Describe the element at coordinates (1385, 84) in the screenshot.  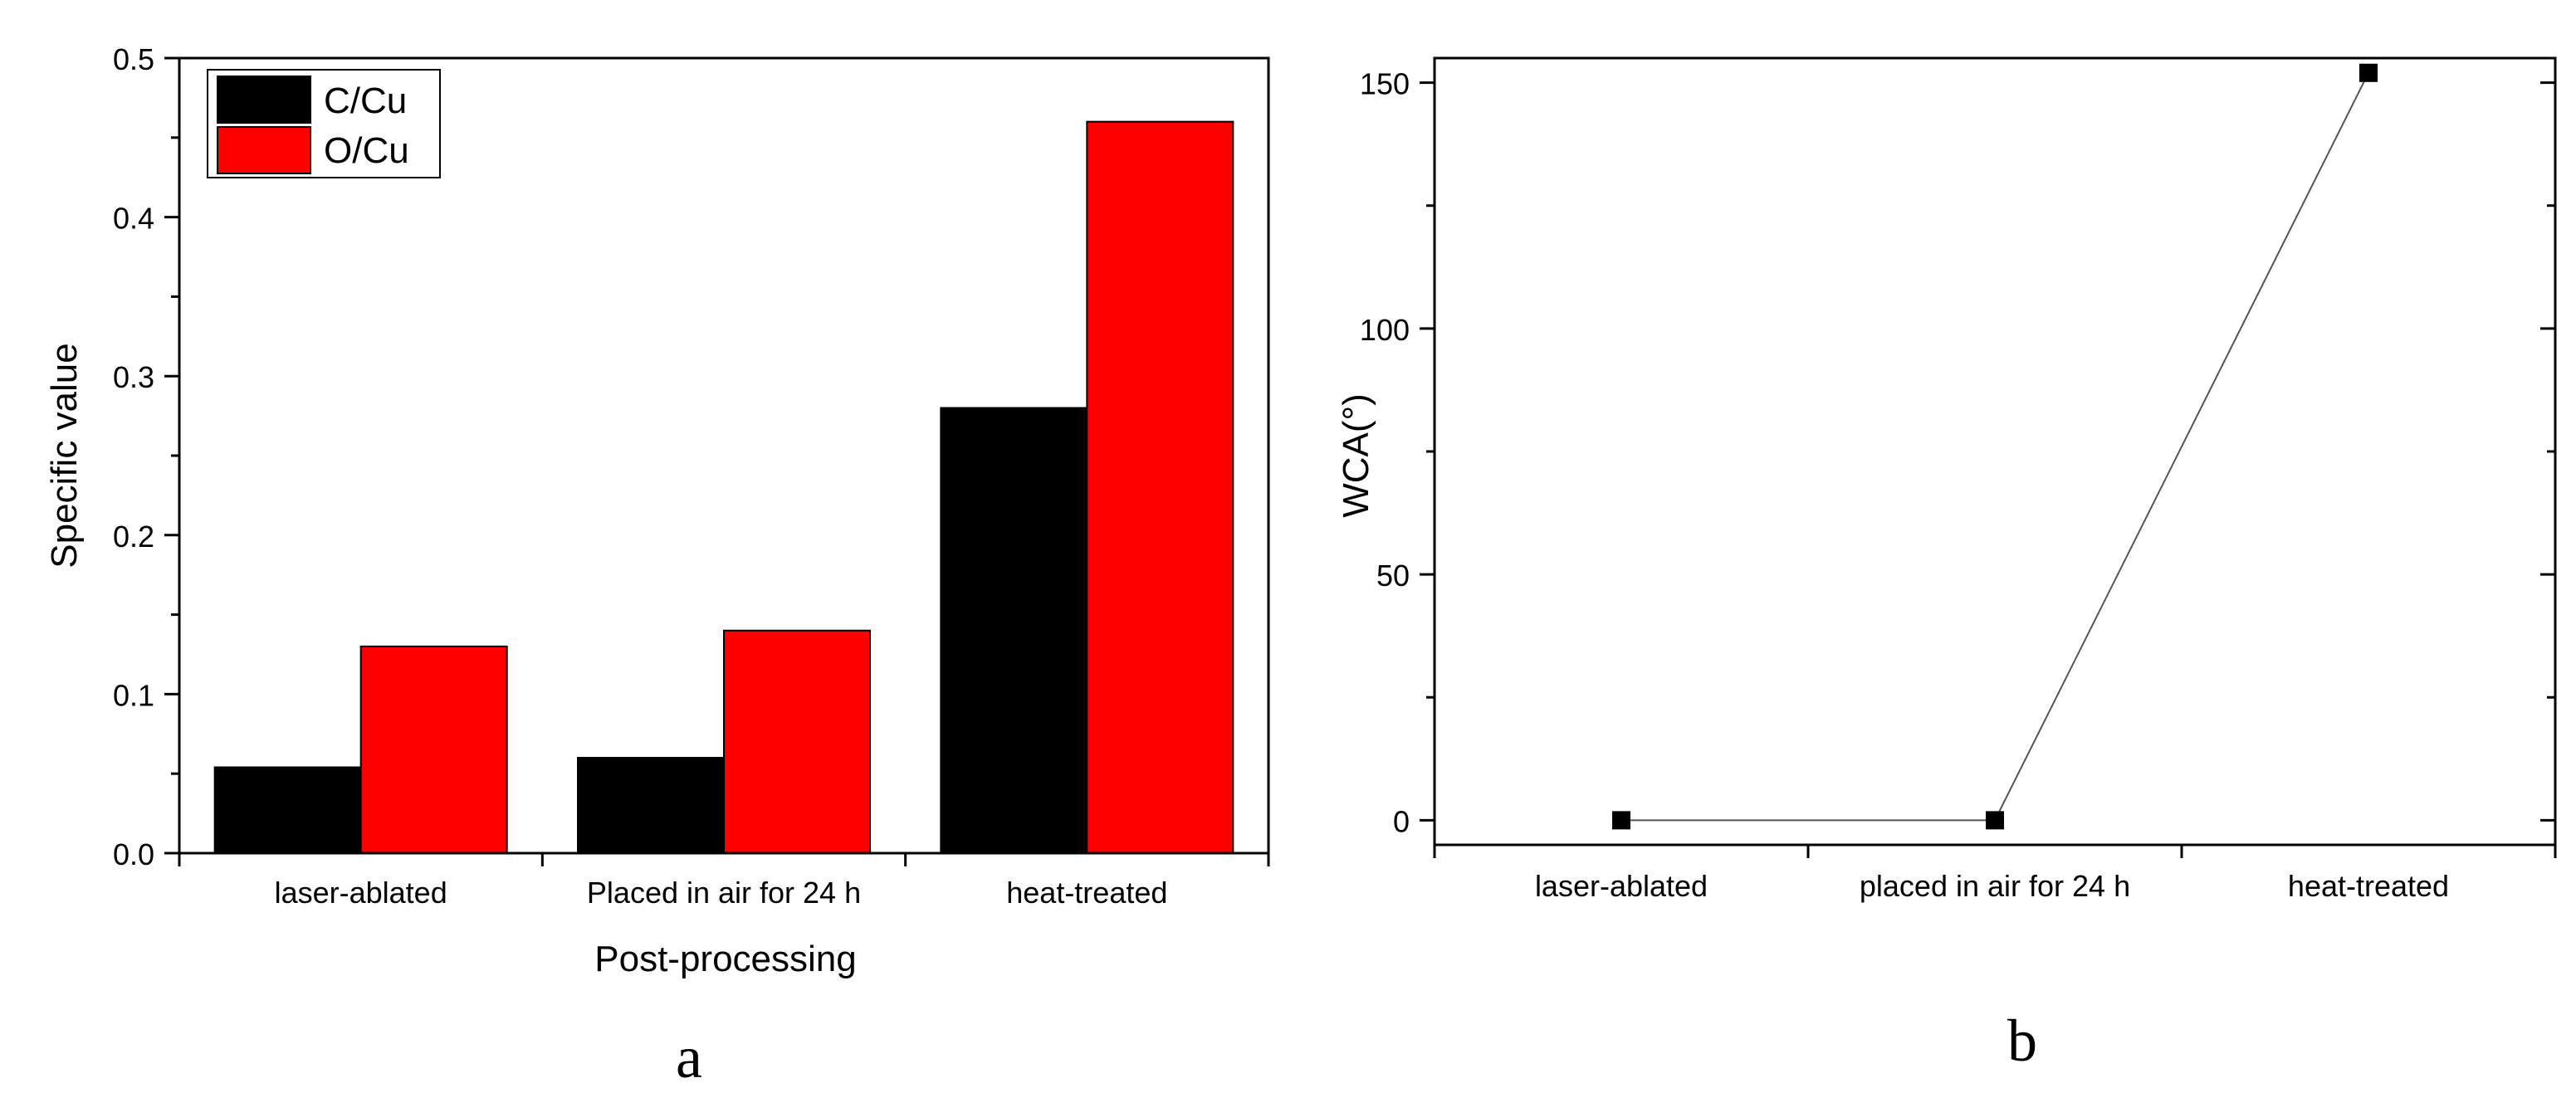
I see `y-tick-label: 150` at that location.